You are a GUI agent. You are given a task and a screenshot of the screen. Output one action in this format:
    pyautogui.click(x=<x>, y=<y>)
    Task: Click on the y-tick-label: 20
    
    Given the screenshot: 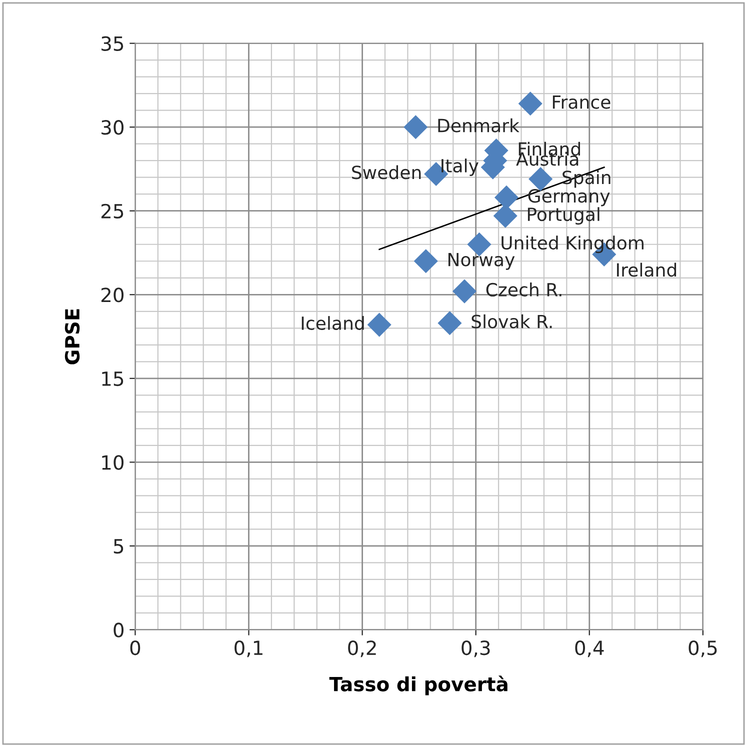 What is the action you would take?
    pyautogui.click(x=112, y=295)
    